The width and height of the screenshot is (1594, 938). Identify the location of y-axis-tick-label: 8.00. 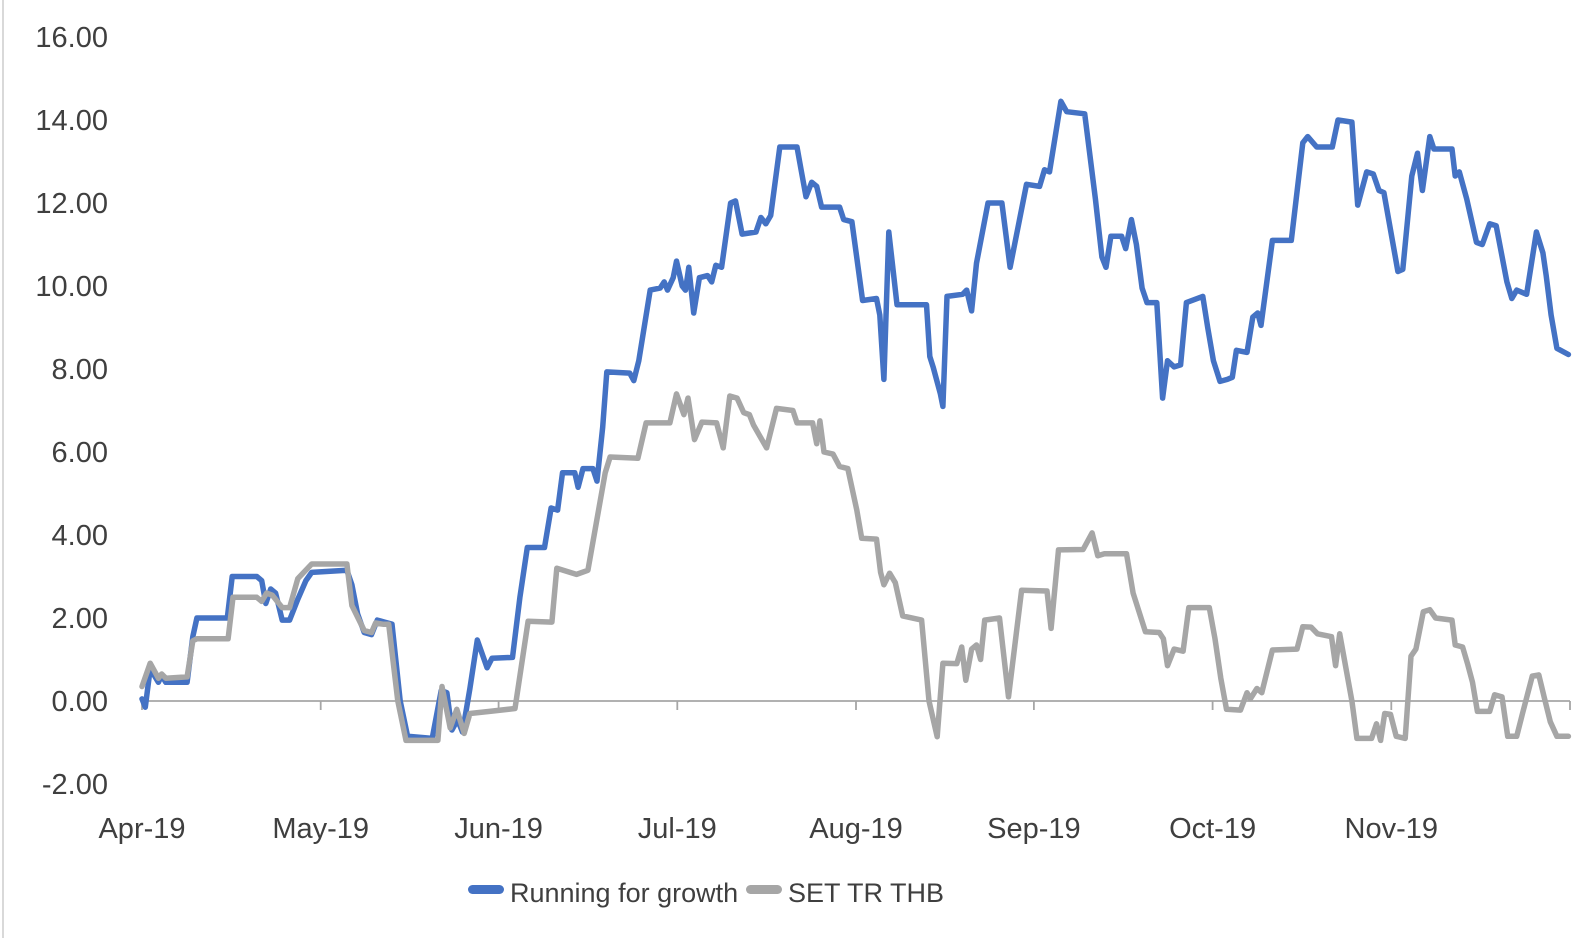
(80, 370).